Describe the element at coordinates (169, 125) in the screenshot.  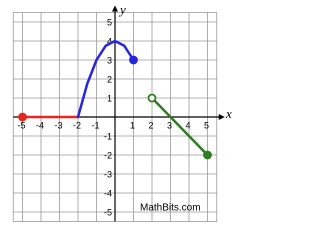
I see `x-tick-label: 3` at that location.